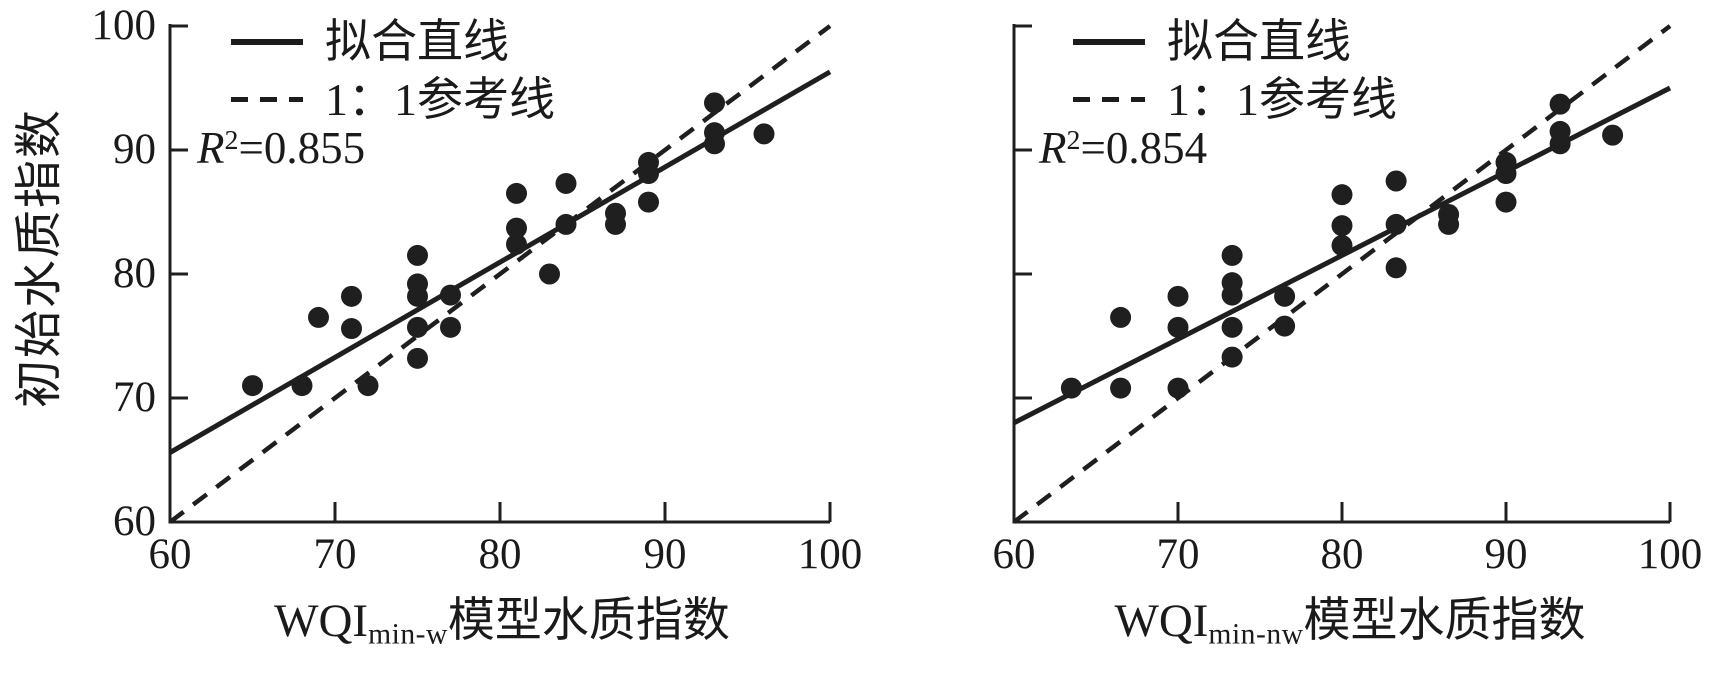 The image size is (1717, 682). What do you see at coordinates (134, 149) in the screenshot?
I see `y-tick-label: 90` at bounding box center [134, 149].